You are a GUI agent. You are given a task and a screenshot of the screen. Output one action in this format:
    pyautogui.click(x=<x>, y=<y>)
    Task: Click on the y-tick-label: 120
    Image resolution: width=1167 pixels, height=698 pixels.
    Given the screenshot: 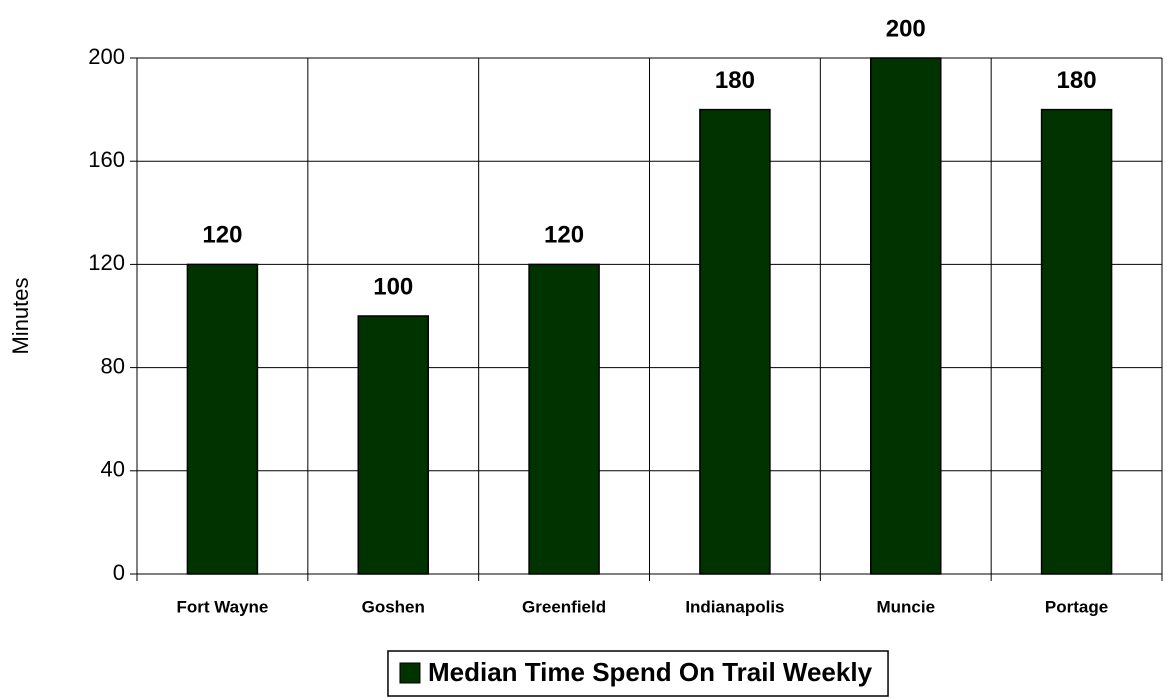 What is the action you would take?
    pyautogui.click(x=106, y=262)
    